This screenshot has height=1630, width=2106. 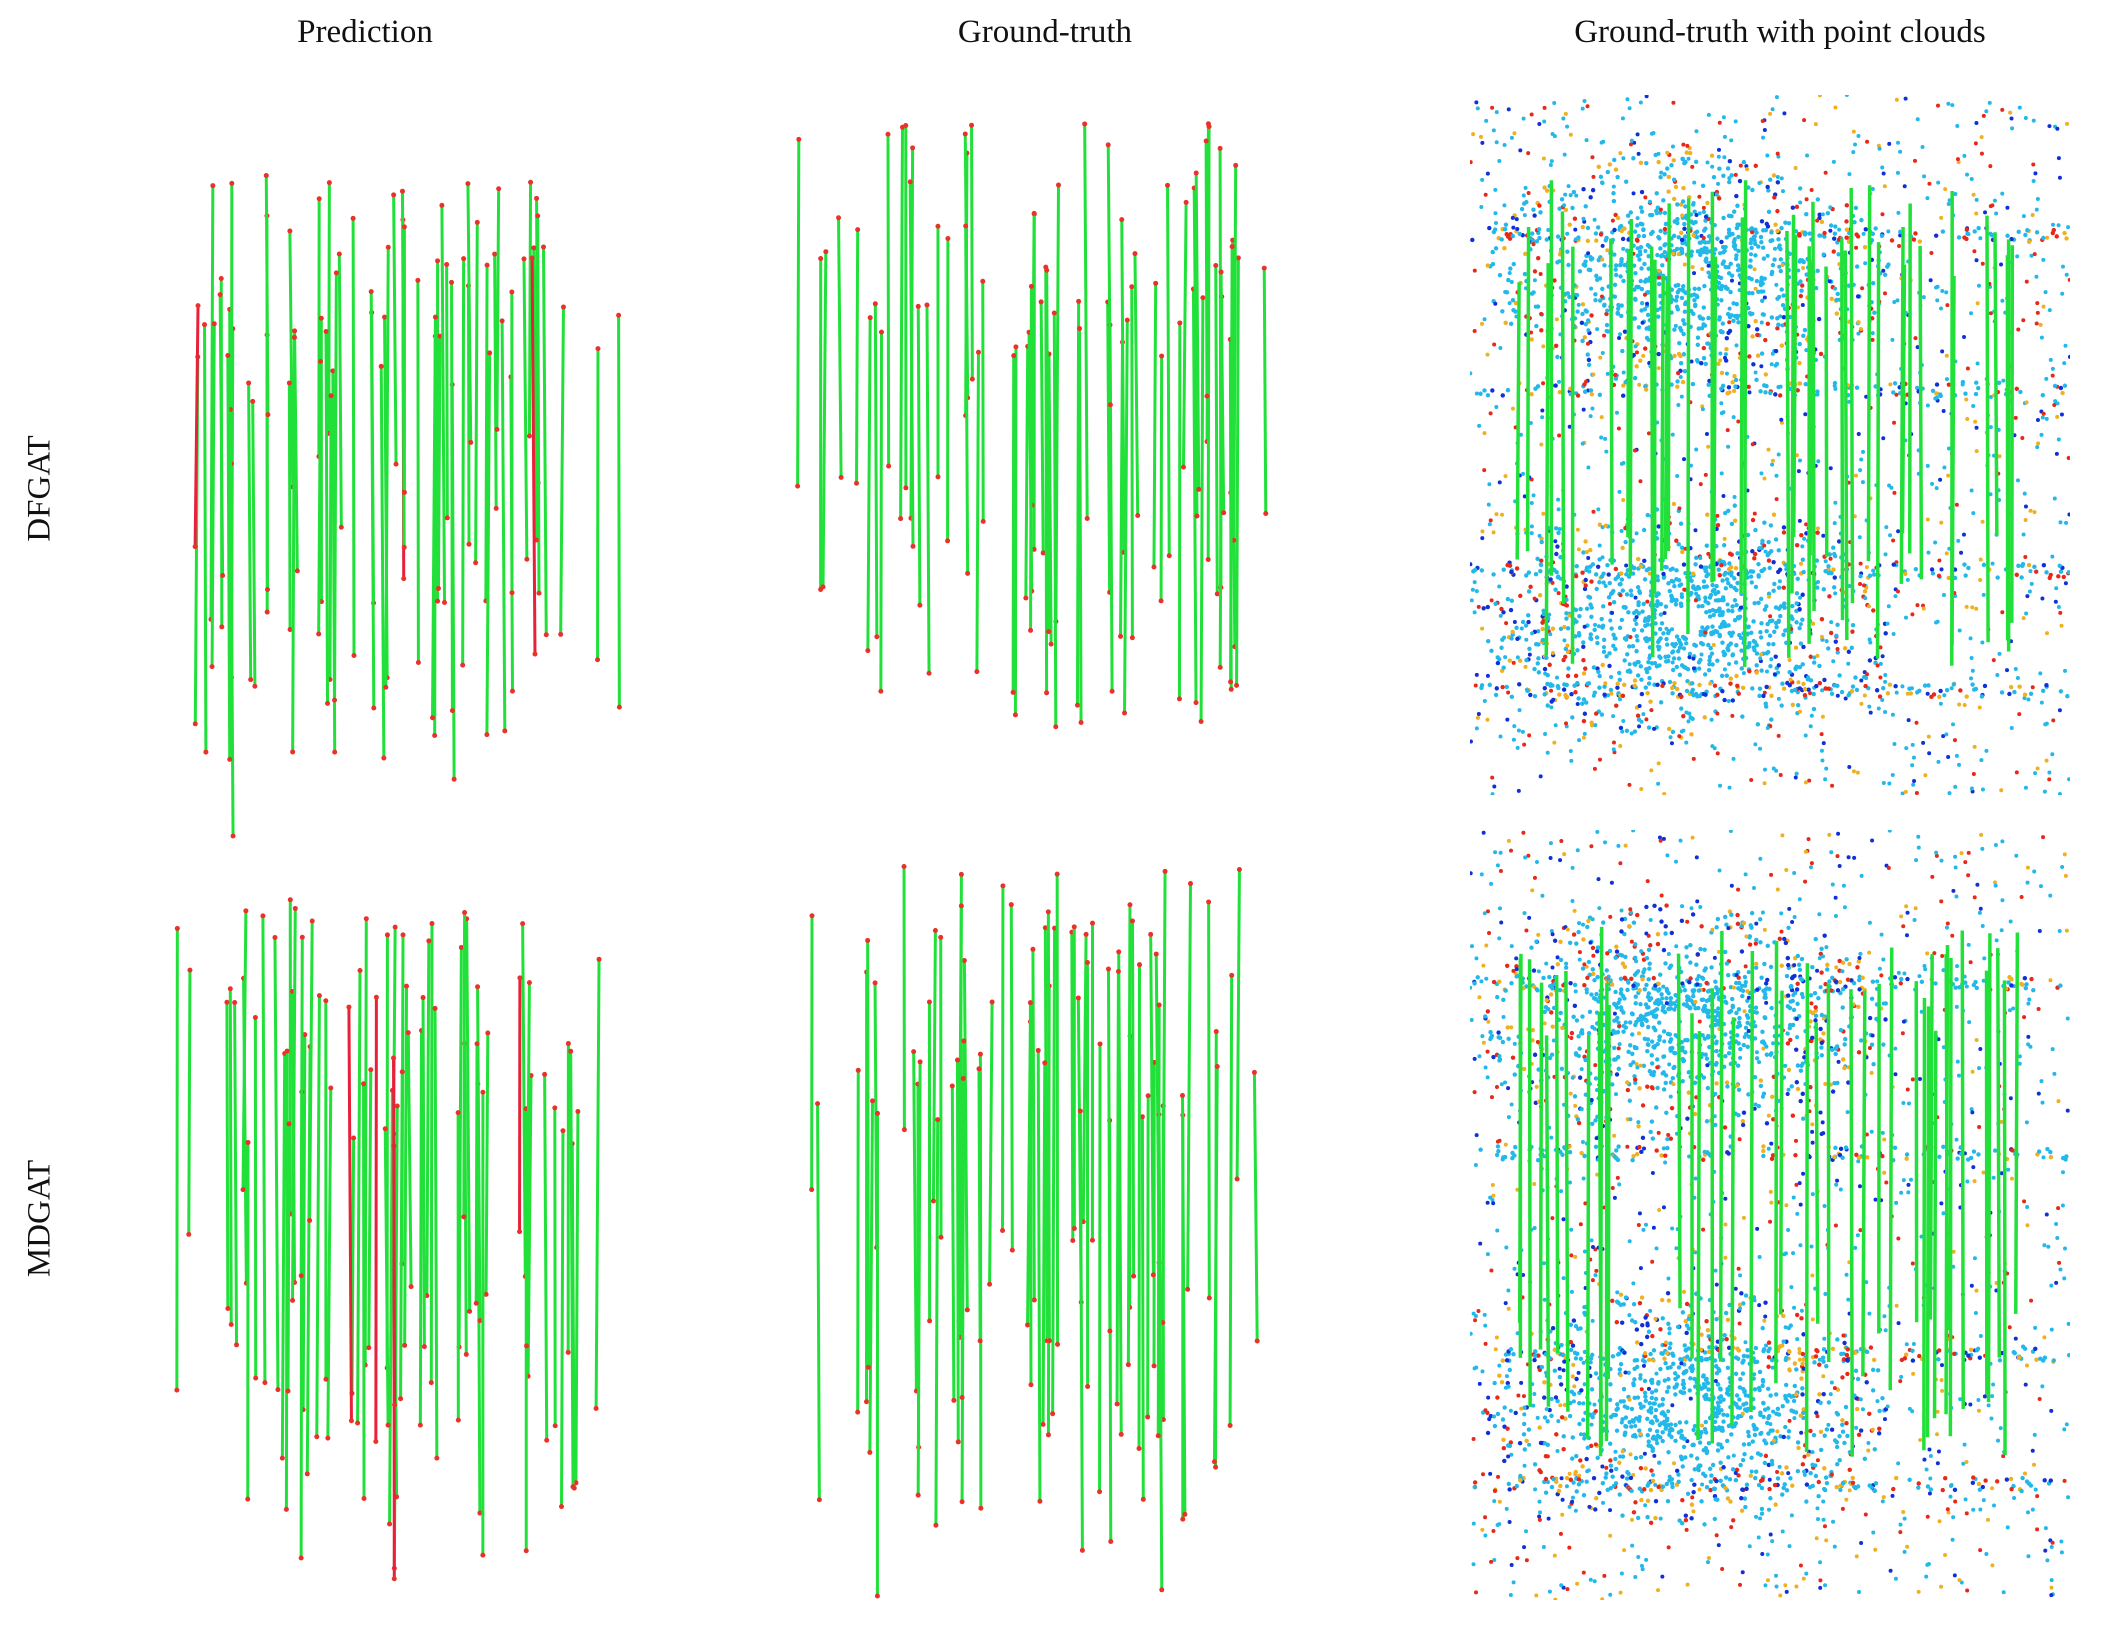 I want to click on wrong-match-line, so click(x=376, y=1219).